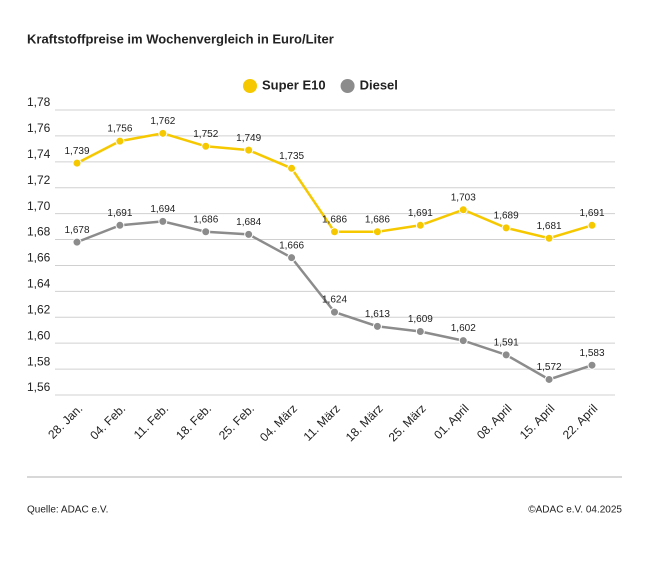 Image resolution: width=650 pixels, height=570 pixels. I want to click on y-tick-label: 1,56, so click(39, 387).